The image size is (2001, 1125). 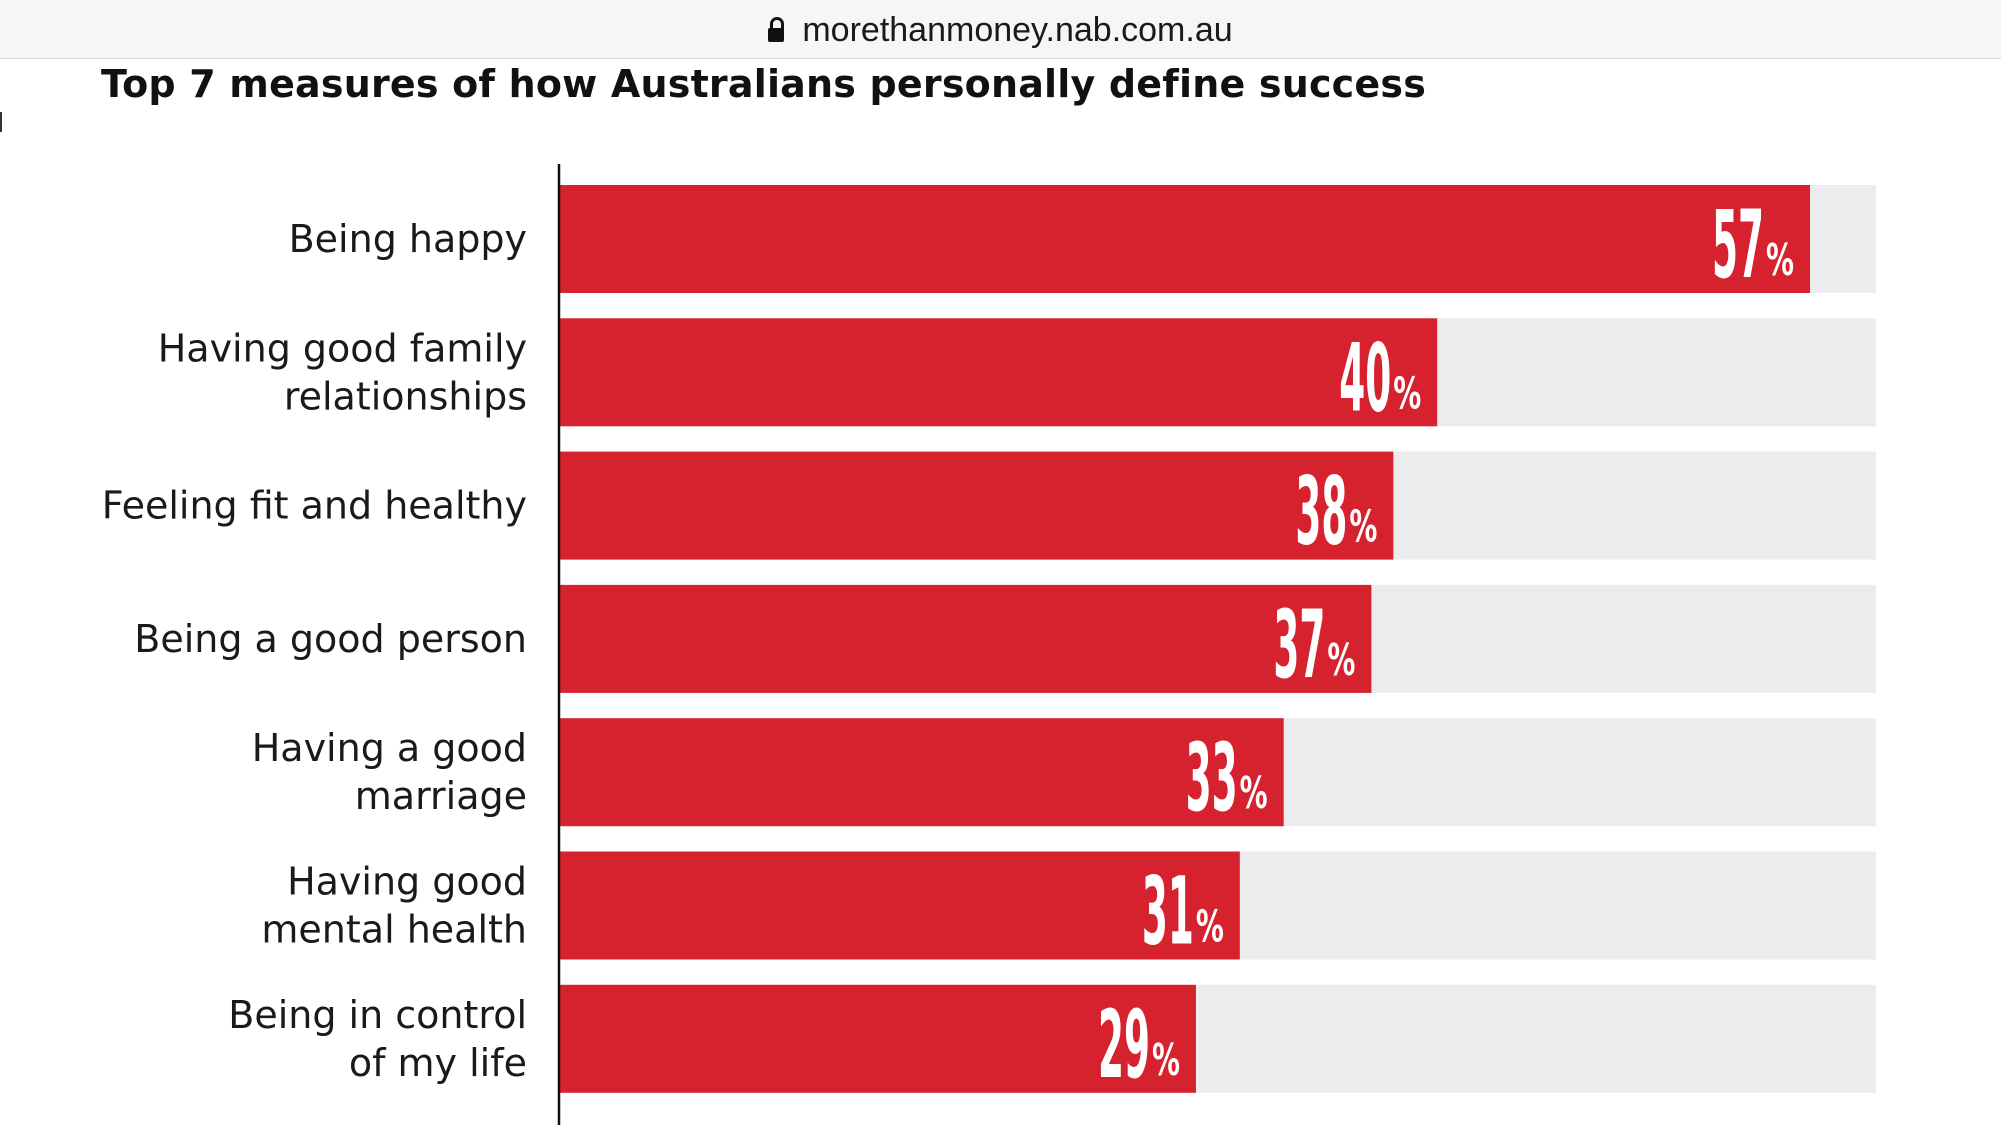 I want to click on value-label: 57, so click(x=1738, y=245).